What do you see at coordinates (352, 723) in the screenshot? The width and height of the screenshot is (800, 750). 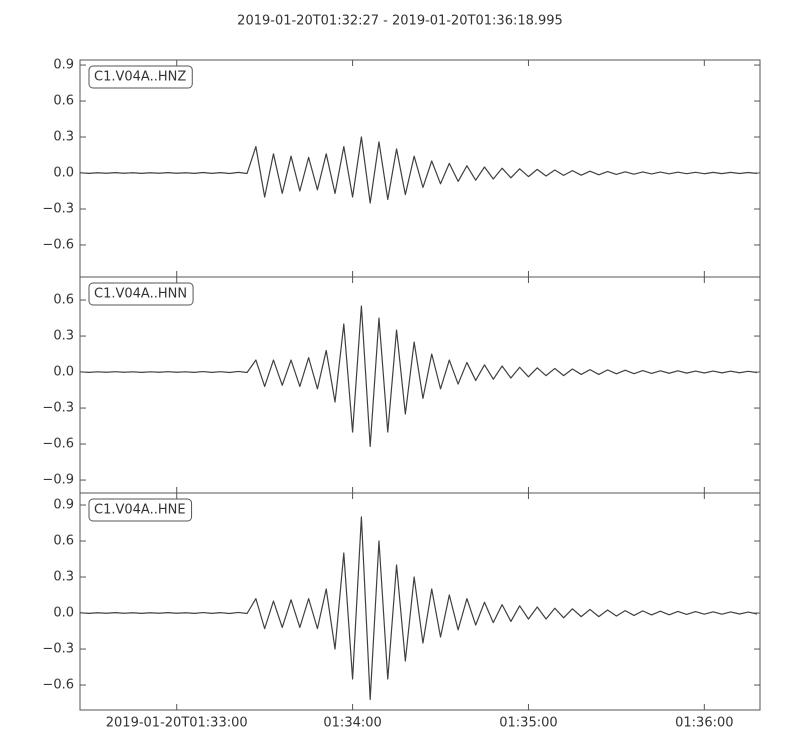 I see `x-tick-label: 01:34:00` at bounding box center [352, 723].